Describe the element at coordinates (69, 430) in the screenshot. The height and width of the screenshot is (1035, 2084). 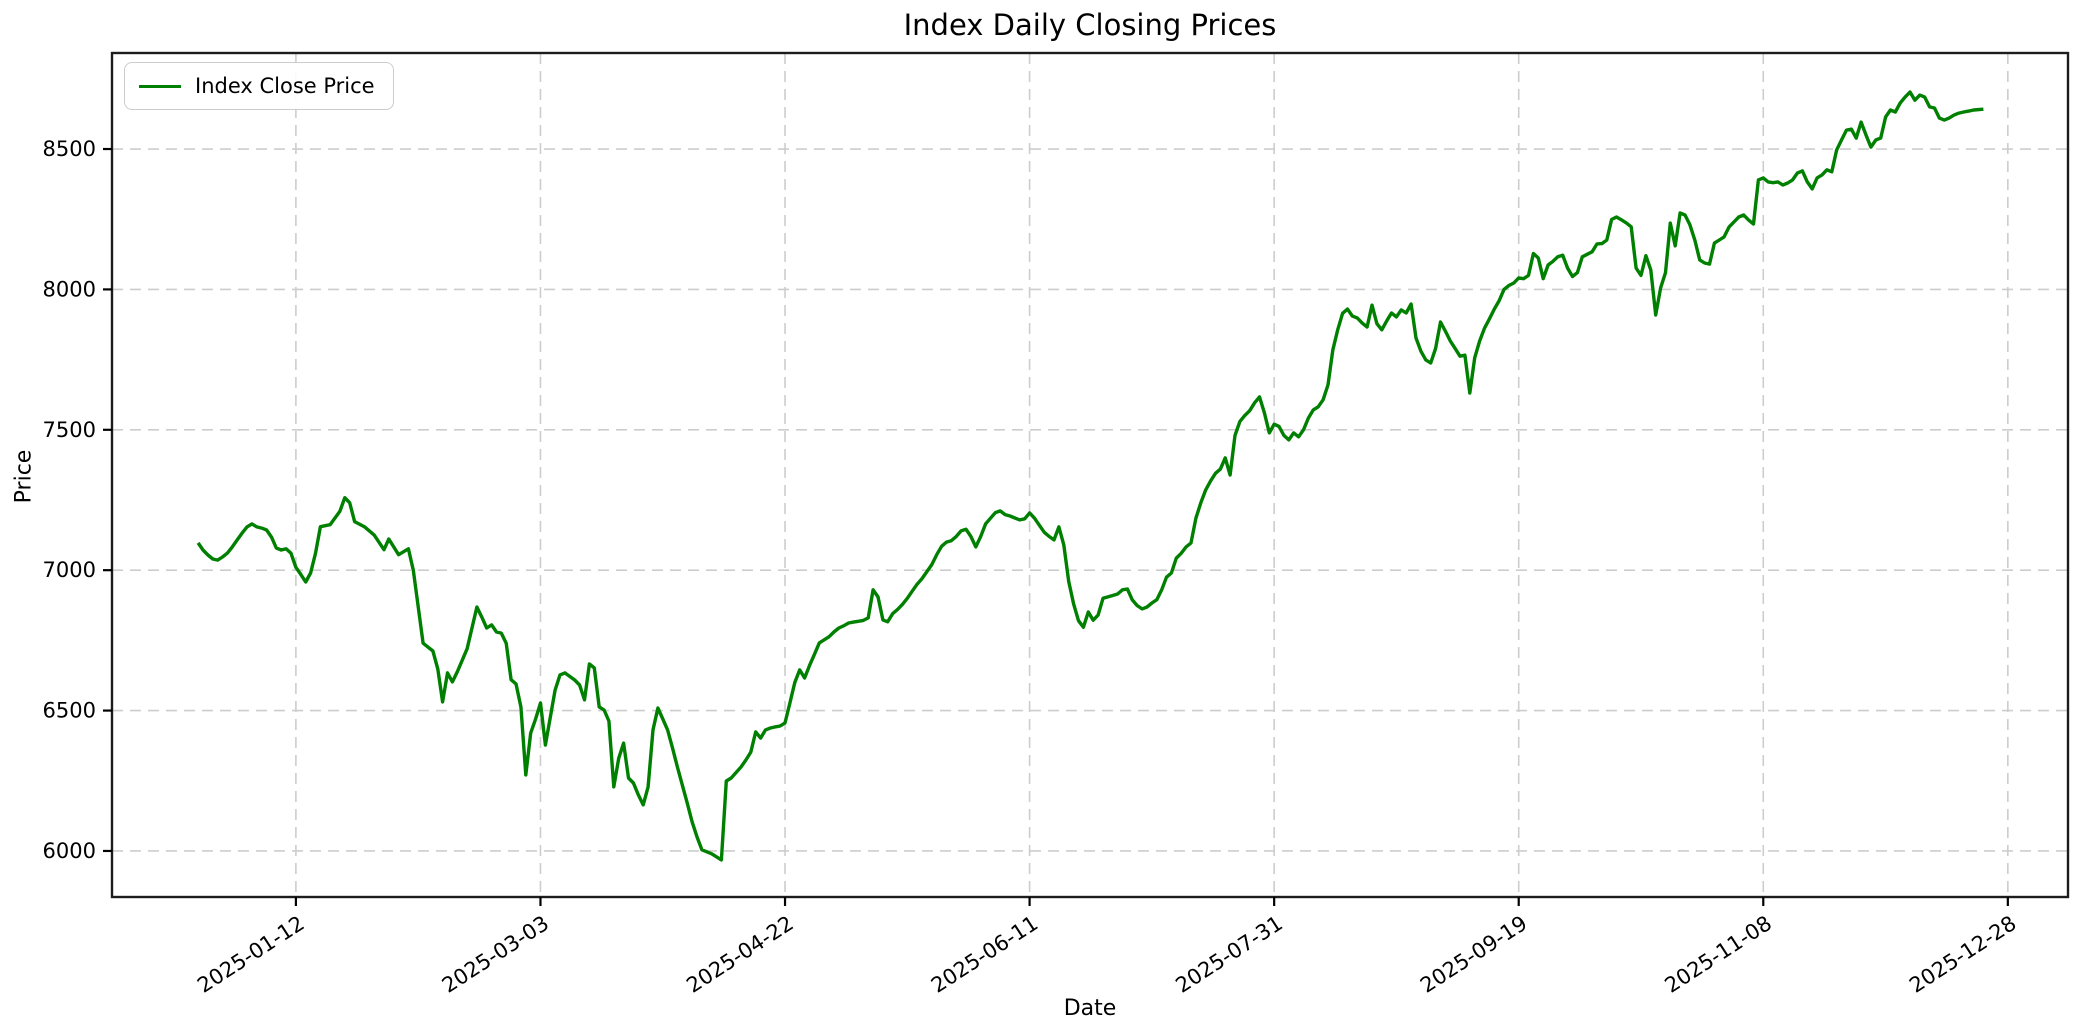
I see `y-tick-label: 7500` at that location.